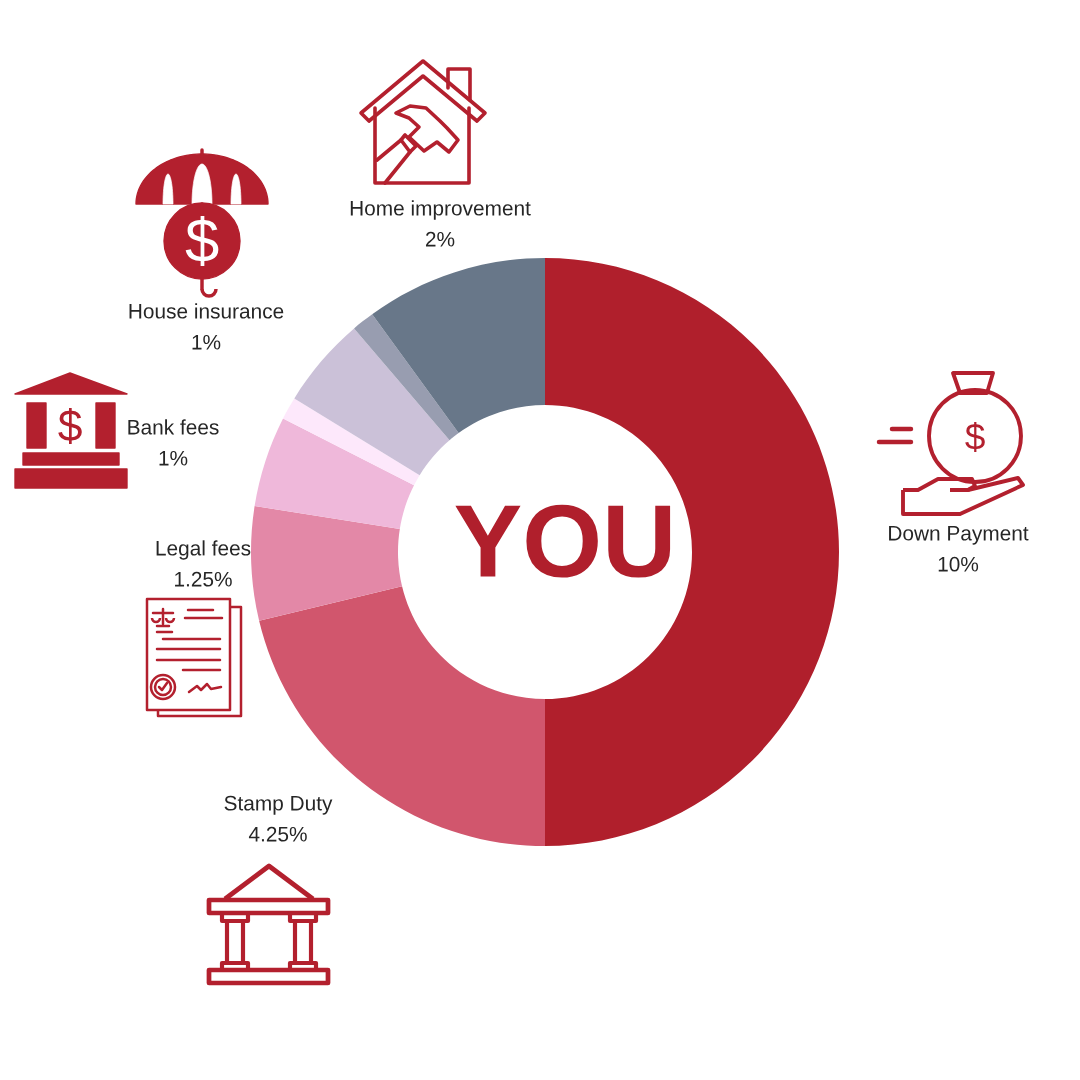  I want to click on data-label: 4.25%, so click(277, 834).